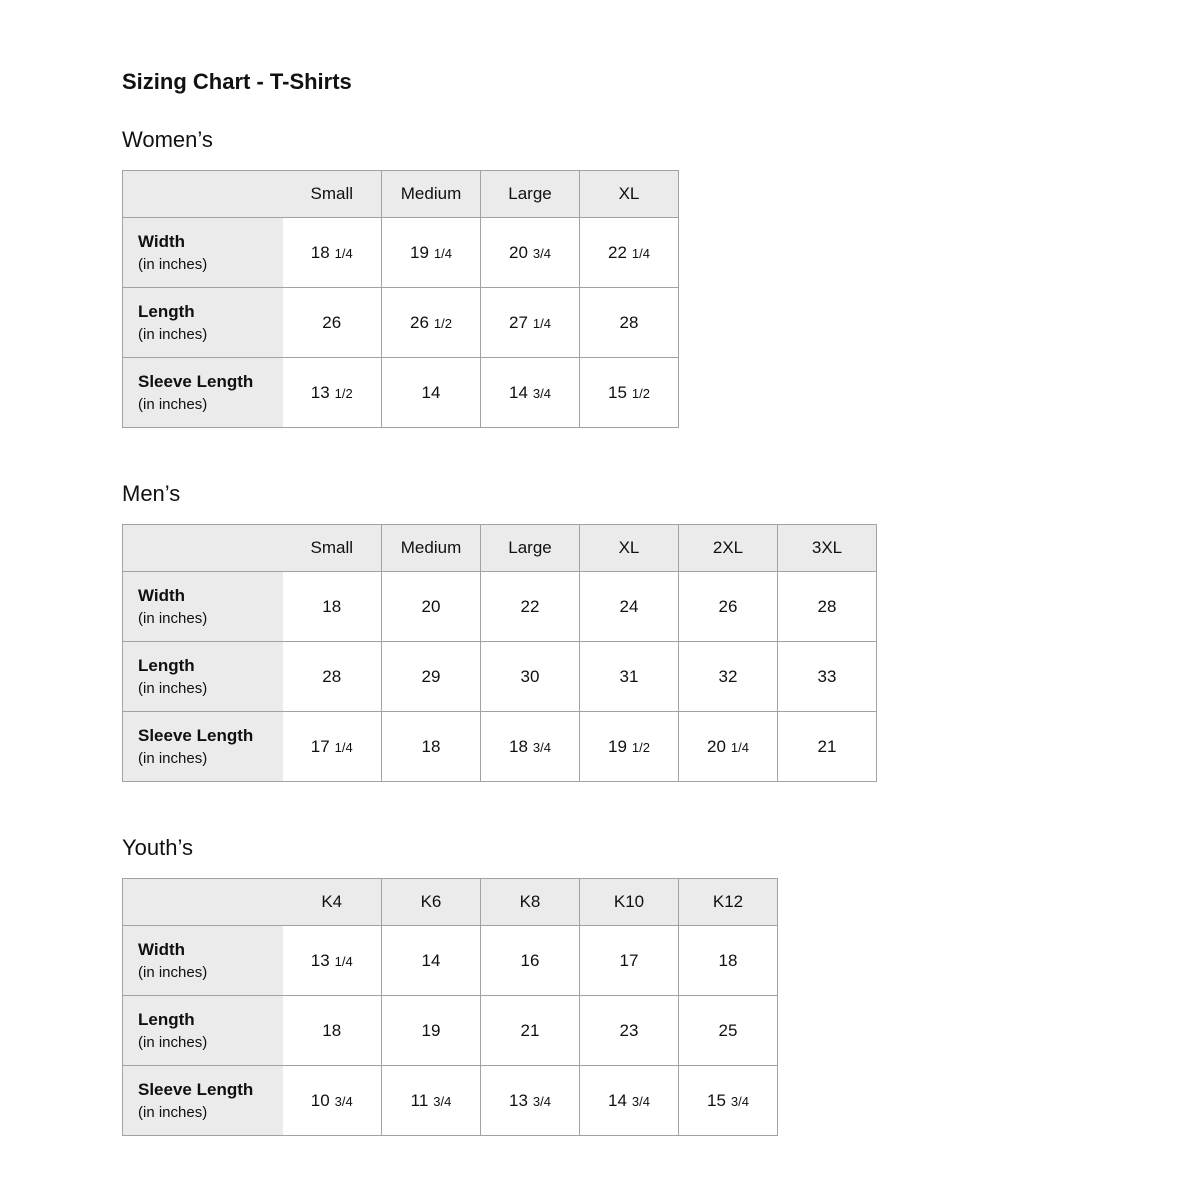 Image resolution: width=1200 pixels, height=1200 pixels. I want to click on column-header: 2XL, so click(728, 548).